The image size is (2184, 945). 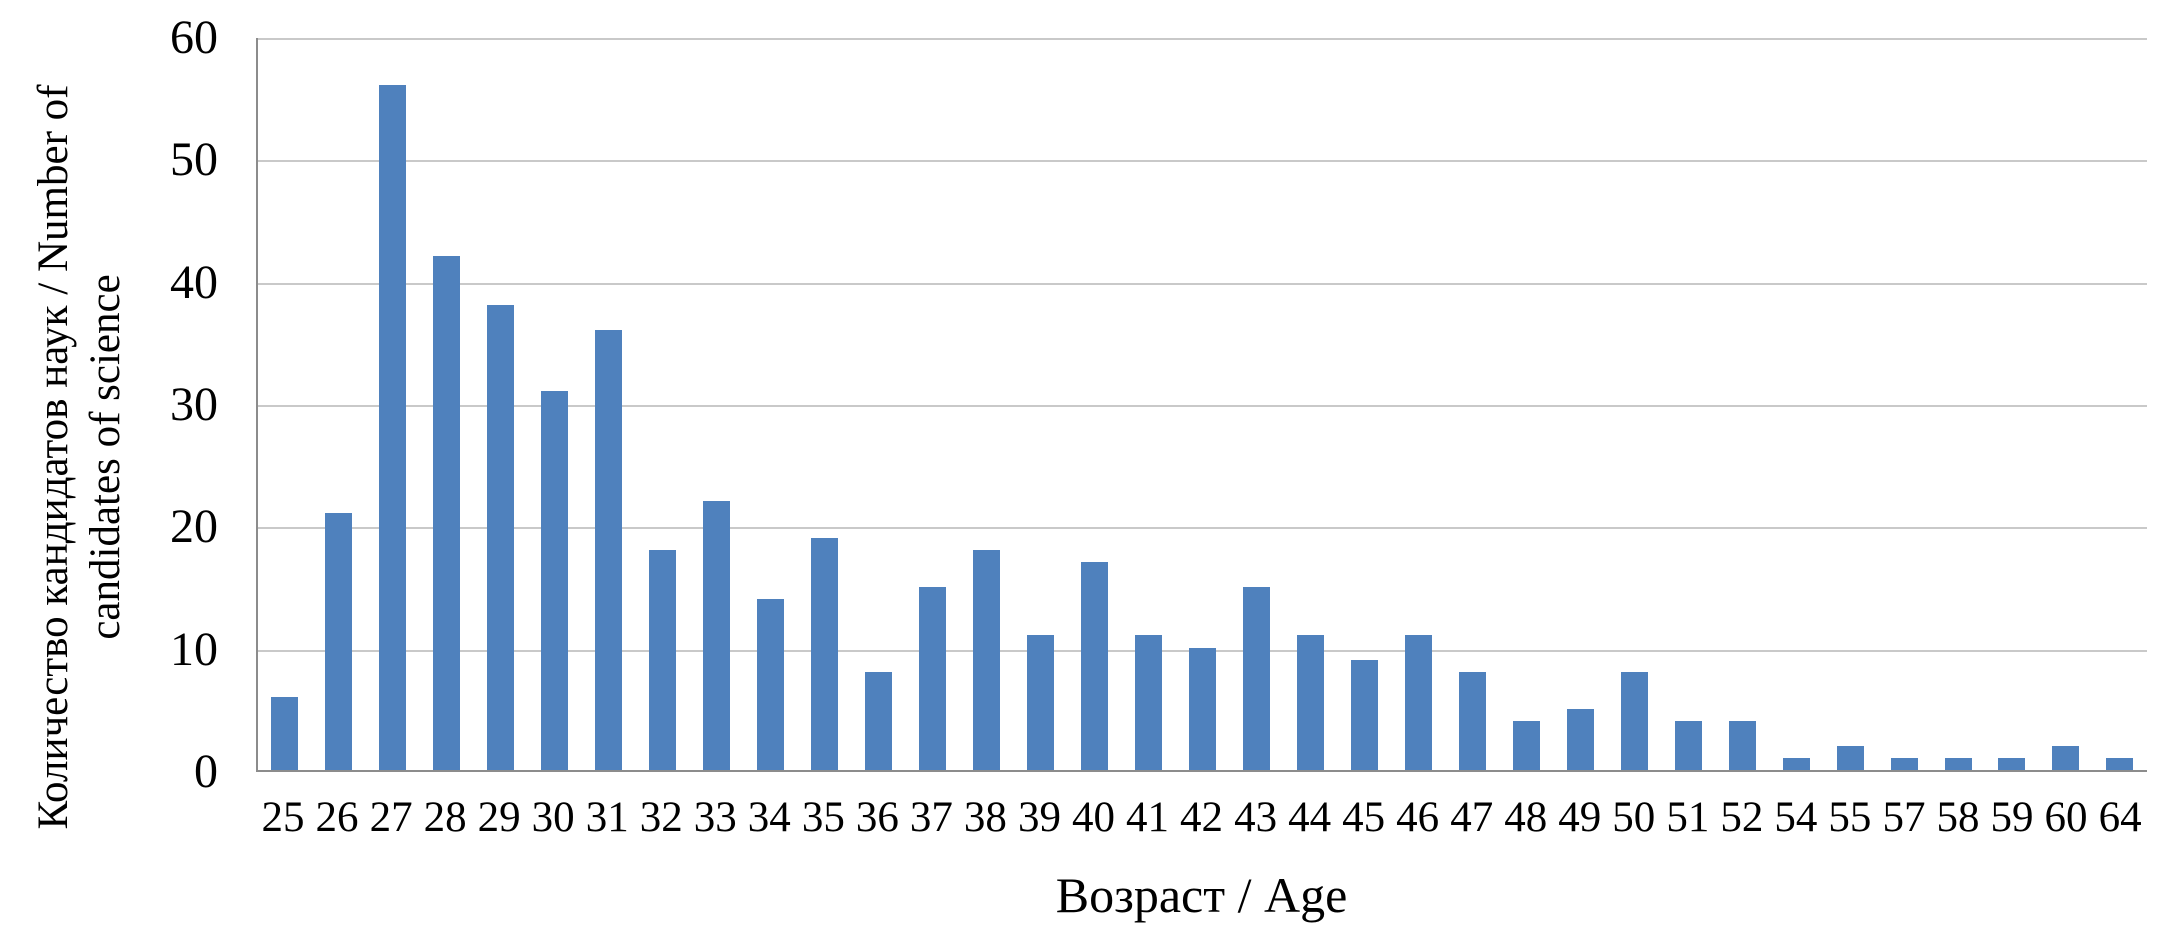 What do you see at coordinates (1256, 817) in the screenshot?
I see `x-tick-label: 43` at bounding box center [1256, 817].